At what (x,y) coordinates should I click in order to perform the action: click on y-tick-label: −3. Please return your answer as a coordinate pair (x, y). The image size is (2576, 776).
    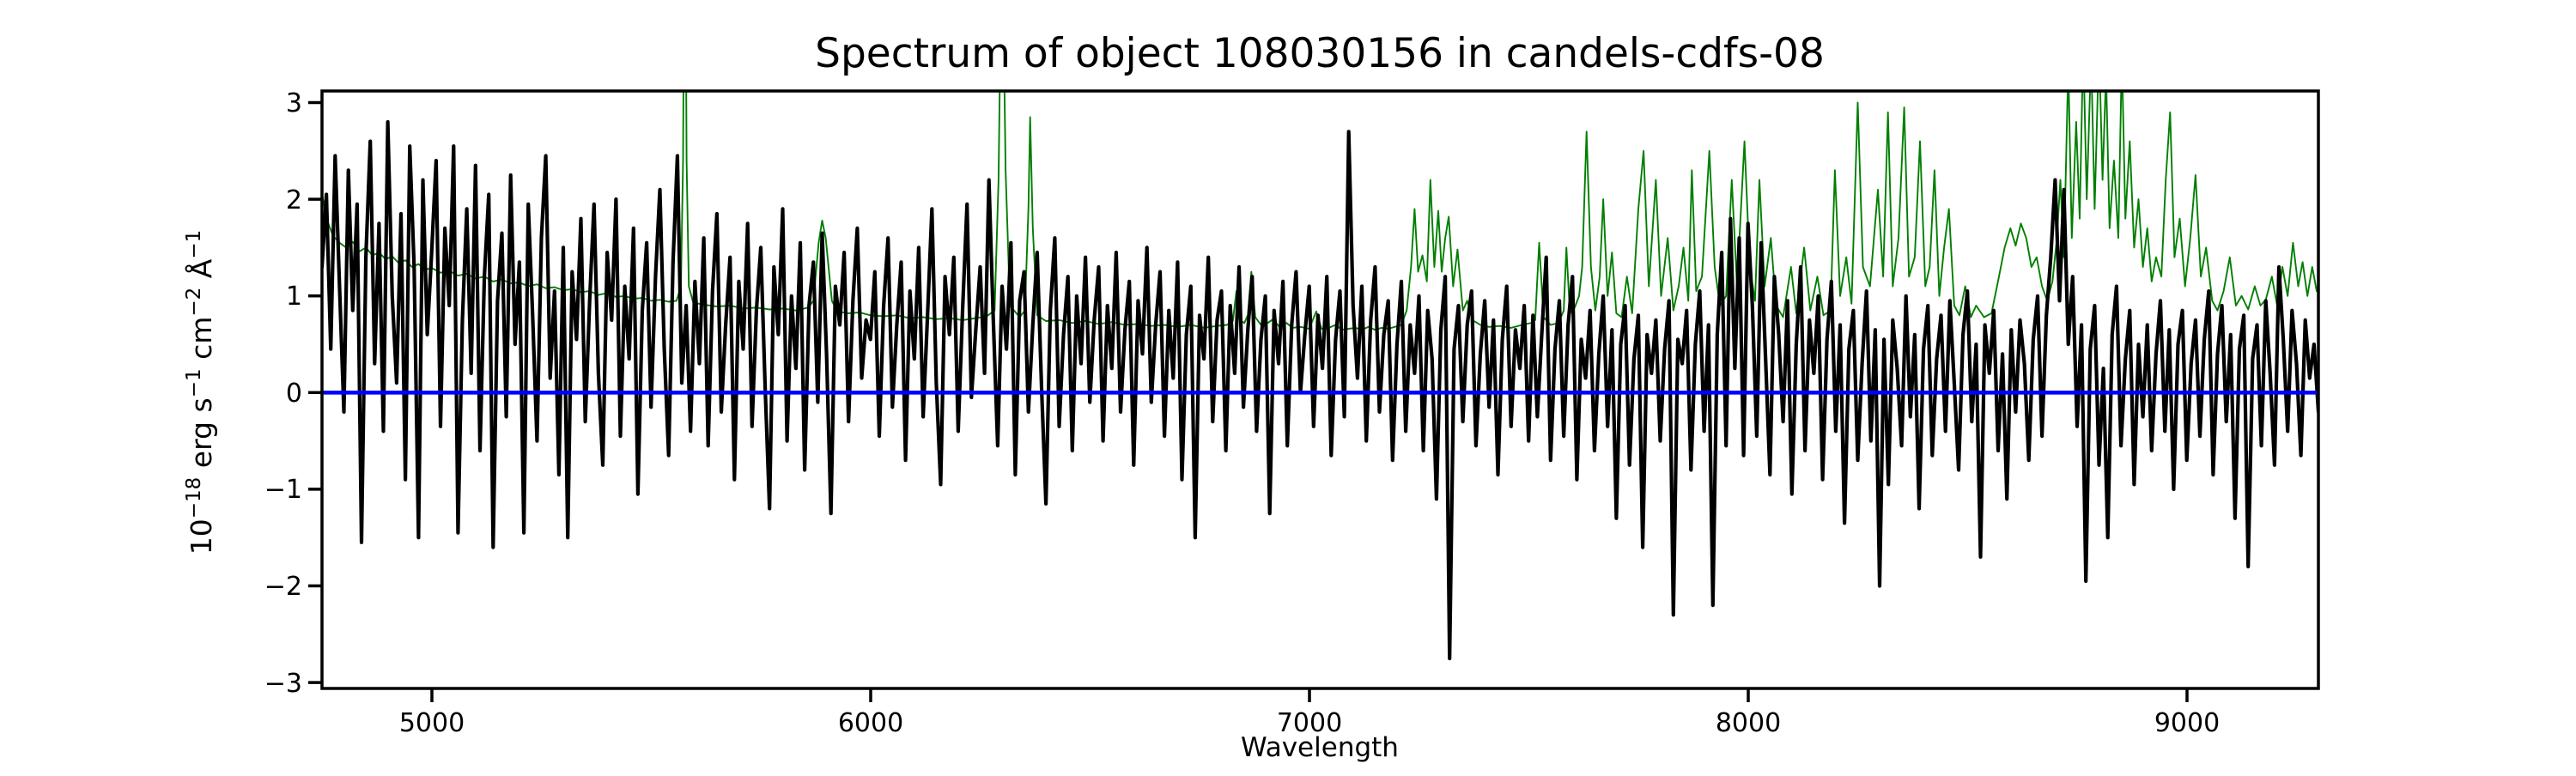
    Looking at the image, I should click on (283, 684).